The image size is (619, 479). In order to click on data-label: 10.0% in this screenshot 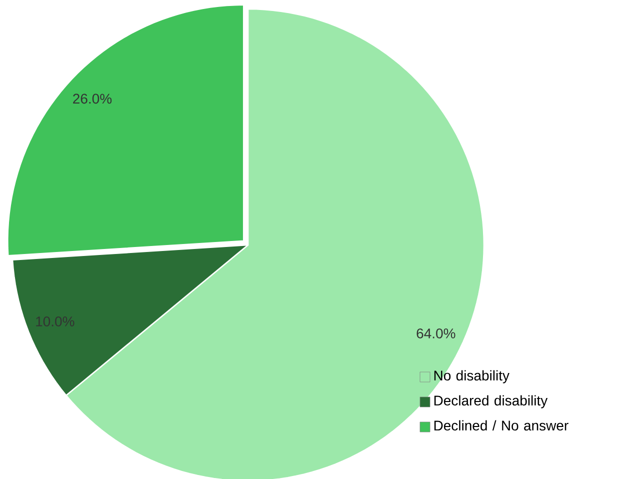, I will do `click(55, 321)`.